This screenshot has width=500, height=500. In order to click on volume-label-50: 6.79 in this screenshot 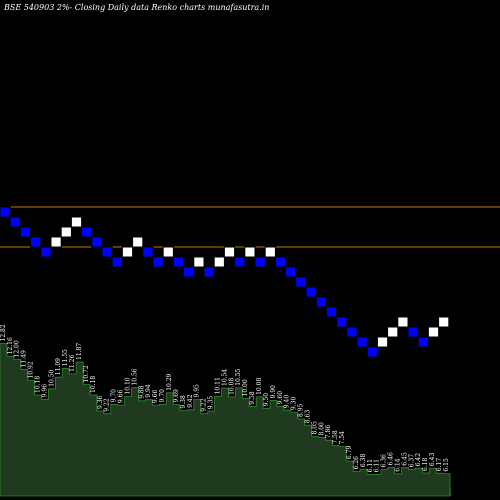, I will do `click(349, 453)`.